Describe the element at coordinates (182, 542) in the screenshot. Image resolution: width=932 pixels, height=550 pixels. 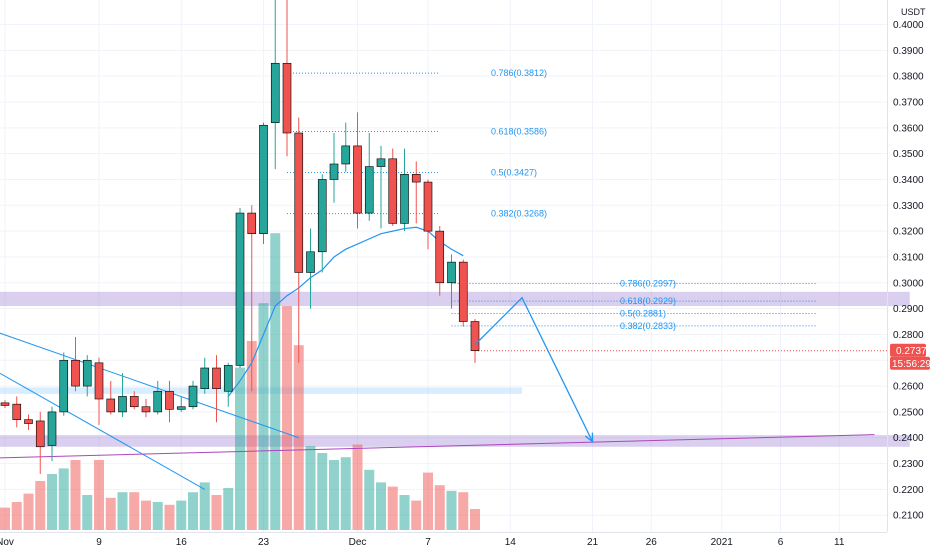
I see `time-tick-label: 16` at that location.